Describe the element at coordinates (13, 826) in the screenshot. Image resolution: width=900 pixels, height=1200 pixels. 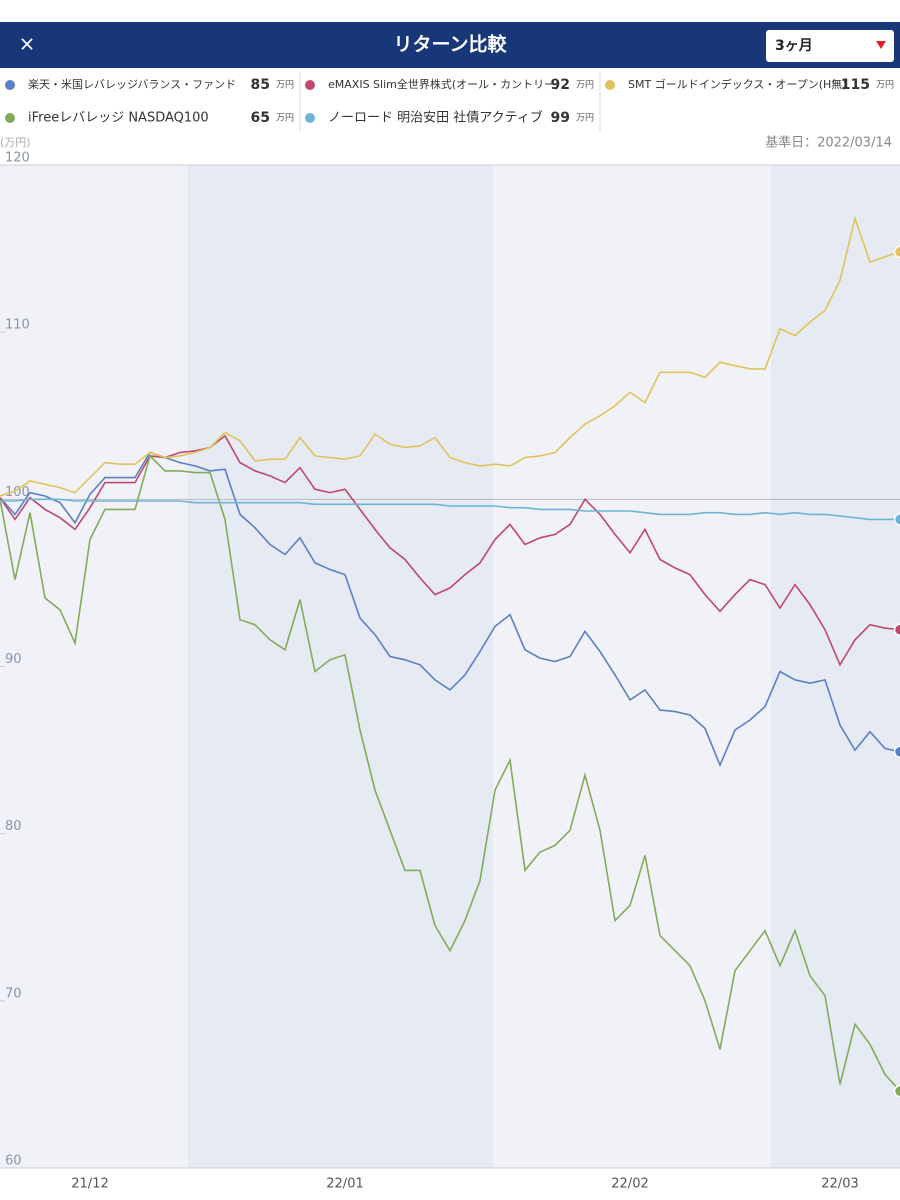
I see `y-tick-label: 80` at that location.